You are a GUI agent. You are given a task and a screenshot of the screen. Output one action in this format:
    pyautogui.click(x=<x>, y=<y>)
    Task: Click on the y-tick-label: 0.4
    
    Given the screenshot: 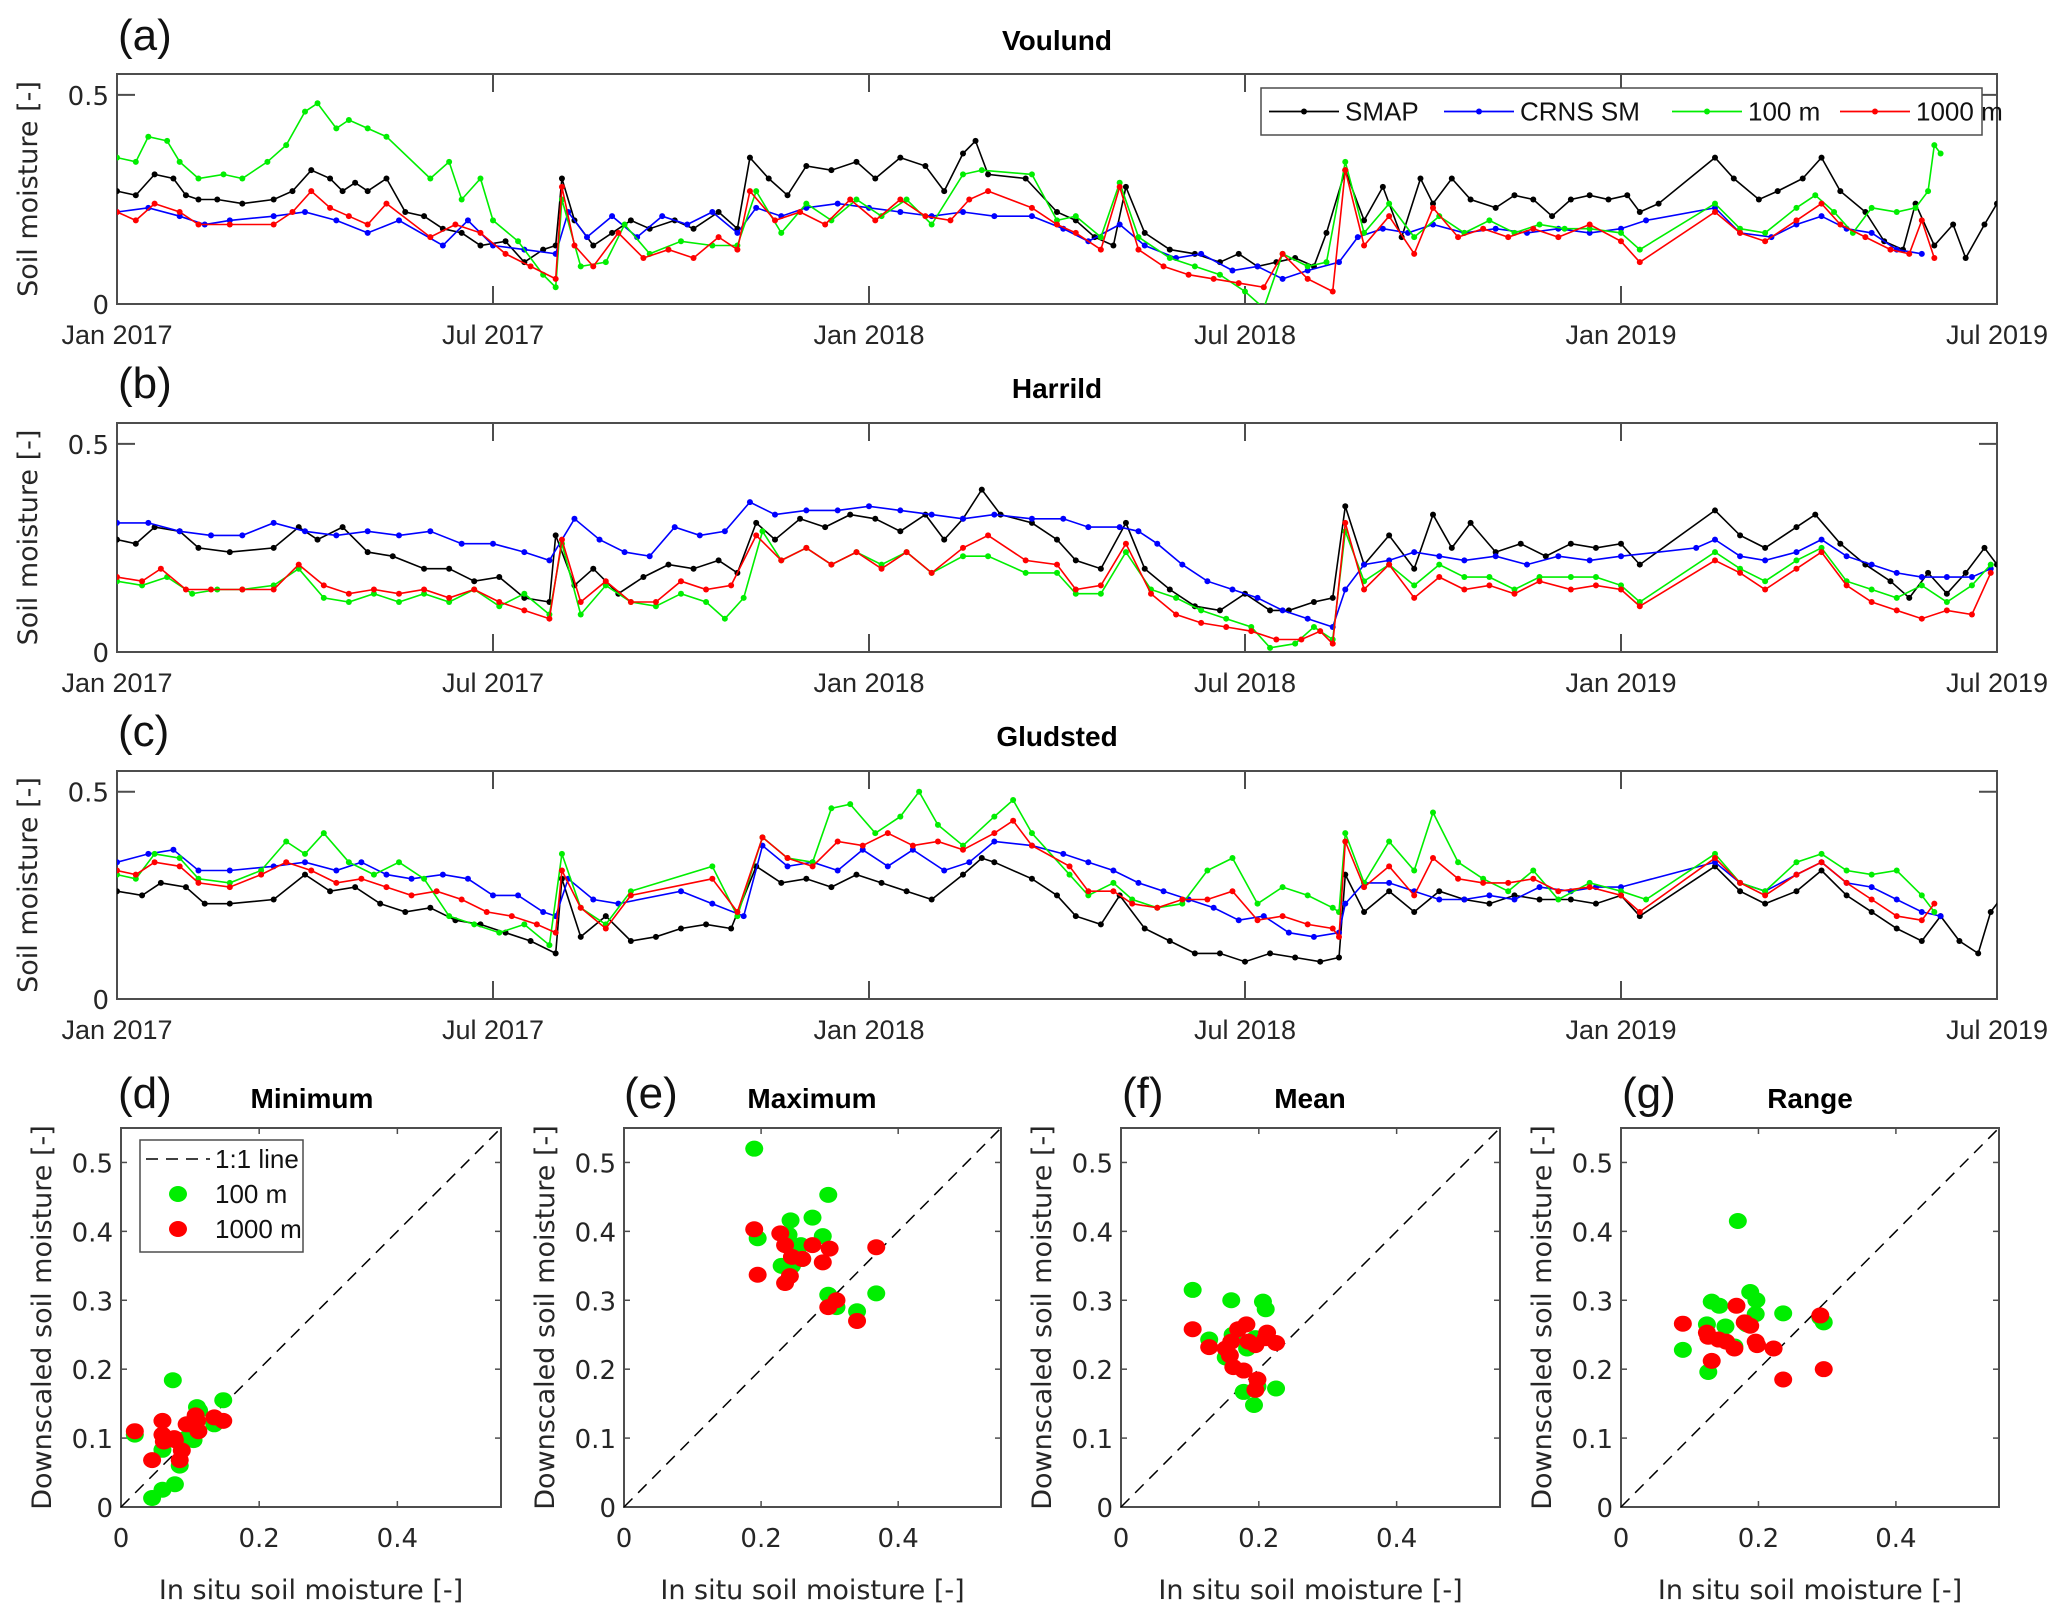 What is the action you would take?
    pyautogui.click(x=595, y=1233)
    